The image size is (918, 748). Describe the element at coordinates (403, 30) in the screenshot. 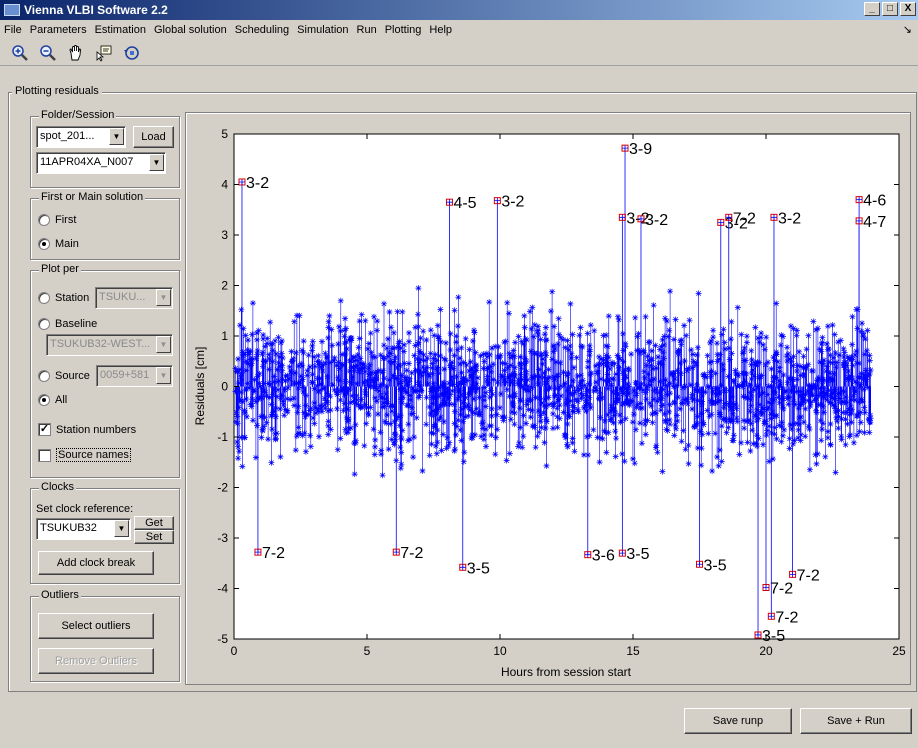

I see `menu-plotting: Plotting` at that location.